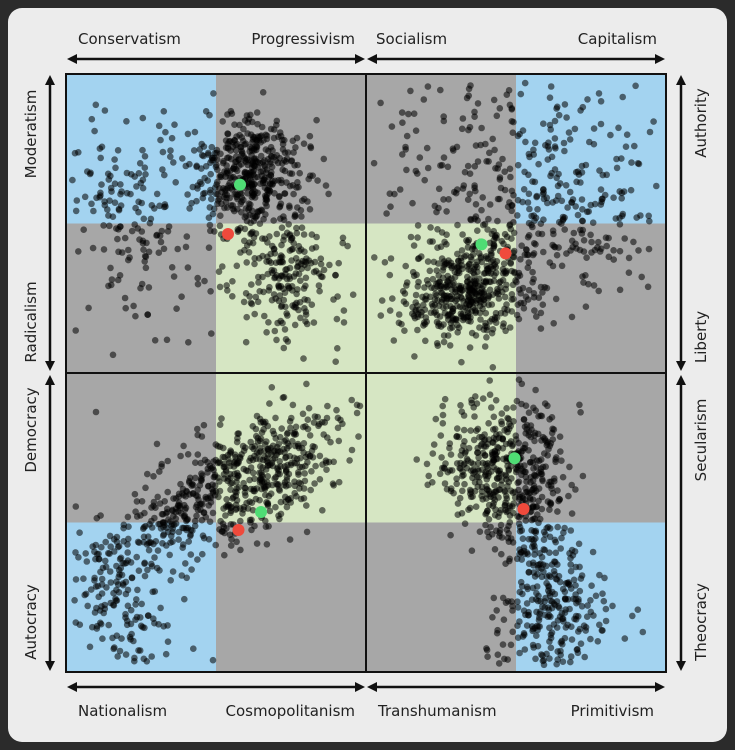 The image size is (735, 750). Describe the element at coordinates (411, 39) in the screenshot. I see `label-socialism: Socialism` at that location.